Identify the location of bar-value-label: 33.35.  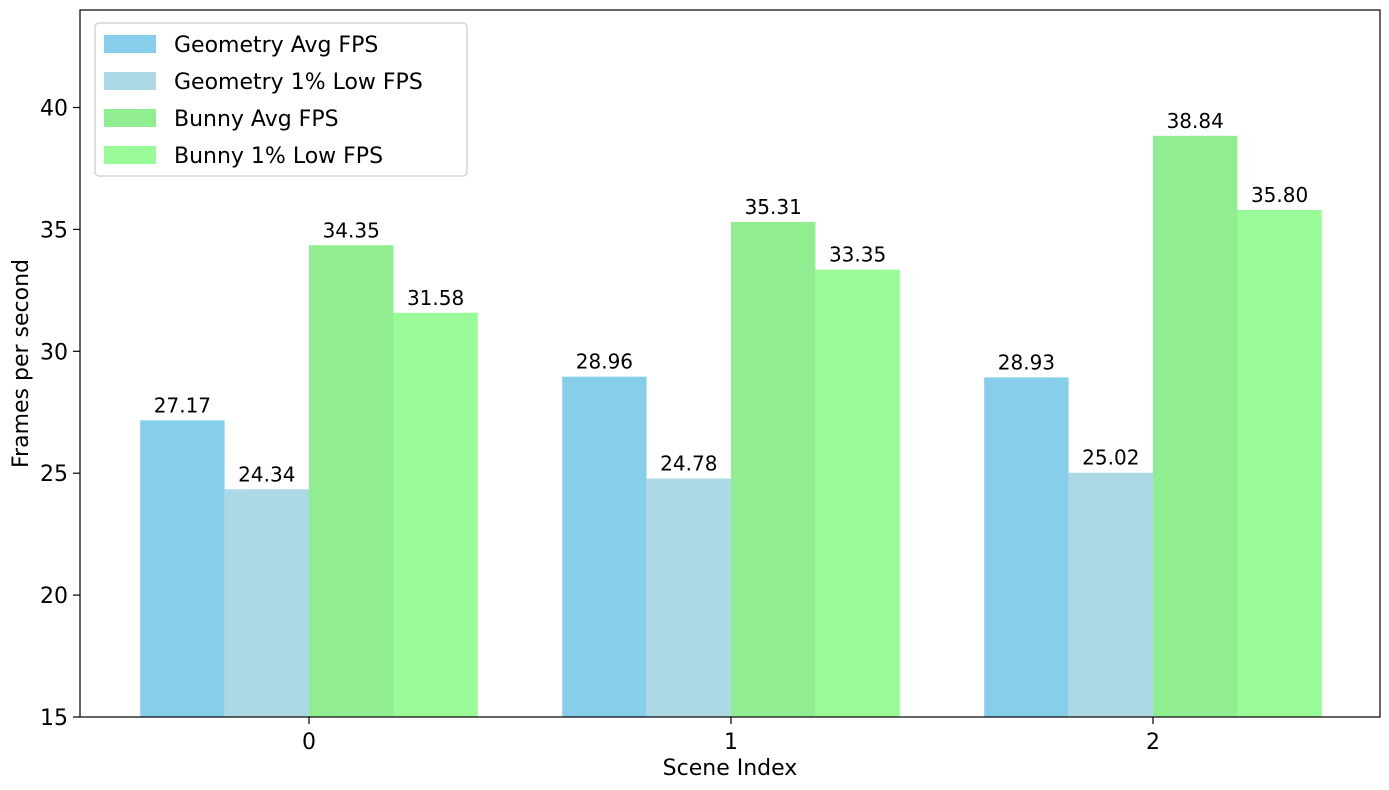
(857, 255).